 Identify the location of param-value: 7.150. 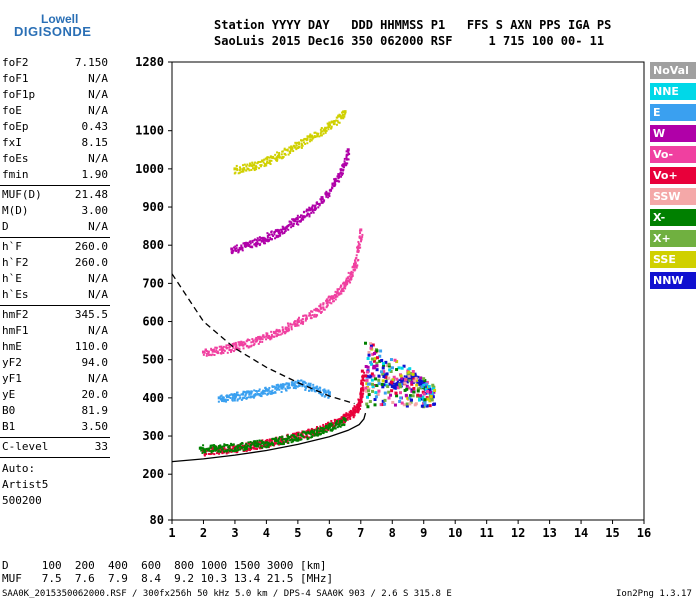
(91, 62).